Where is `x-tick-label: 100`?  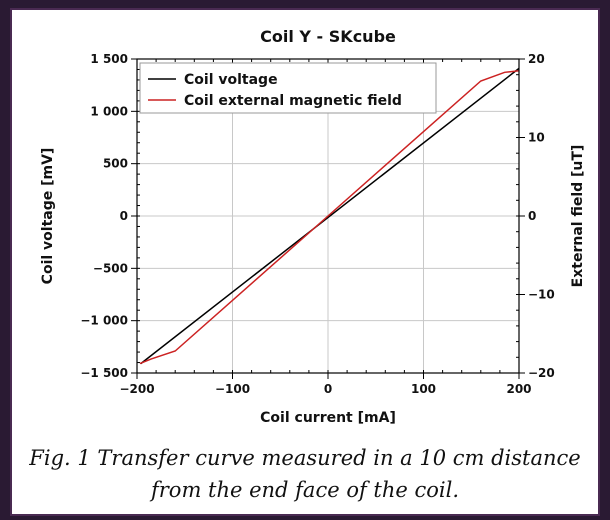 x-tick-label: 100 is located at coordinates (423, 389).